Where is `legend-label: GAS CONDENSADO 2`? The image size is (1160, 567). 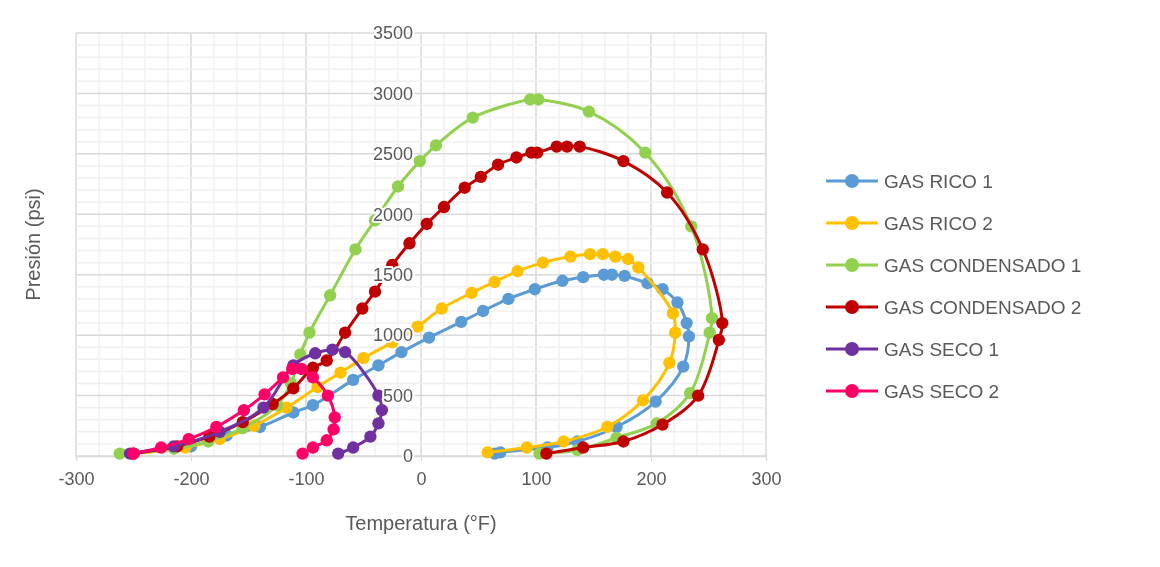 legend-label: GAS CONDENSADO 2 is located at coordinates (983, 307).